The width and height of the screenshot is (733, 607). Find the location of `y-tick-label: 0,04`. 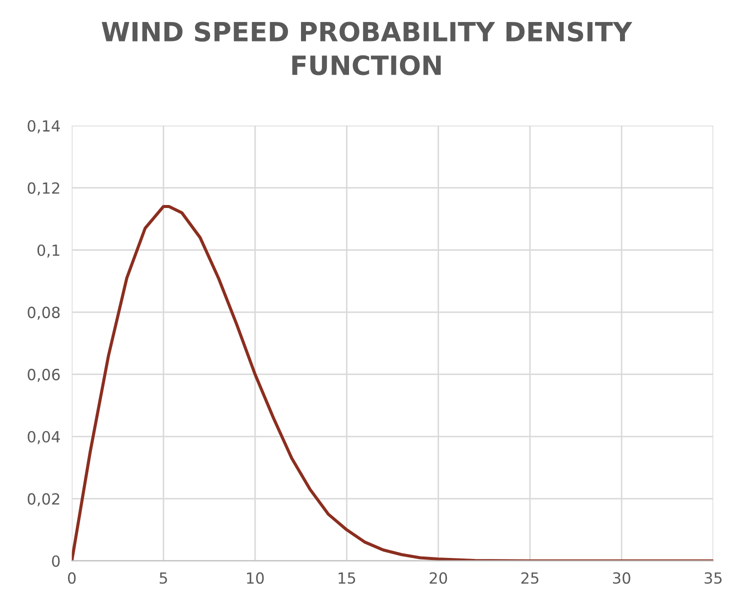

y-tick-label: 0,04 is located at coordinates (44, 437).